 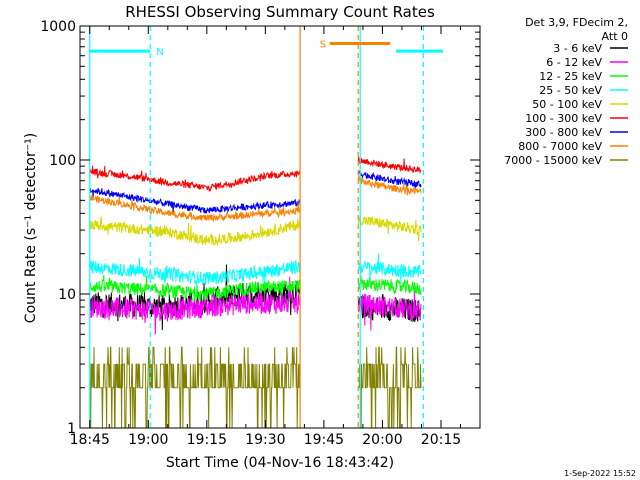 What do you see at coordinates (280, 463) in the screenshot?
I see `x-axis-label: Start Time (04-Nov-16 18:43:42)` at bounding box center [280, 463].